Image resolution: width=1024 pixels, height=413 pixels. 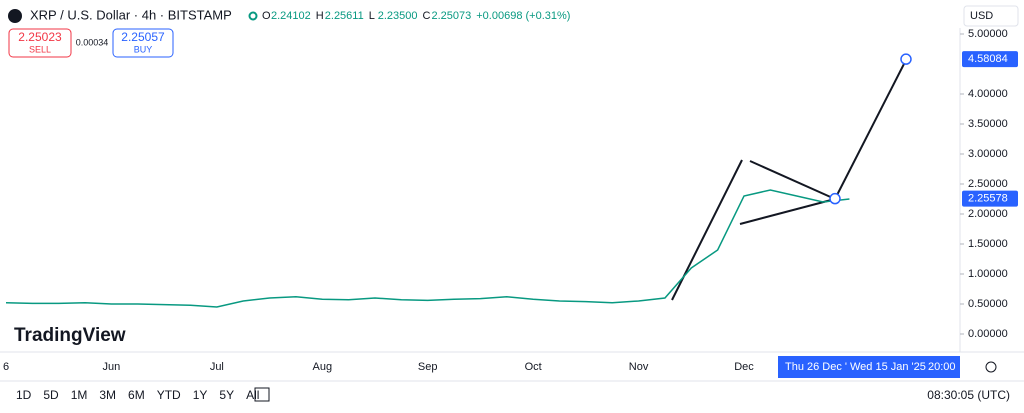 I want to click on price-marker-label: 4.58084, so click(x=988, y=59).